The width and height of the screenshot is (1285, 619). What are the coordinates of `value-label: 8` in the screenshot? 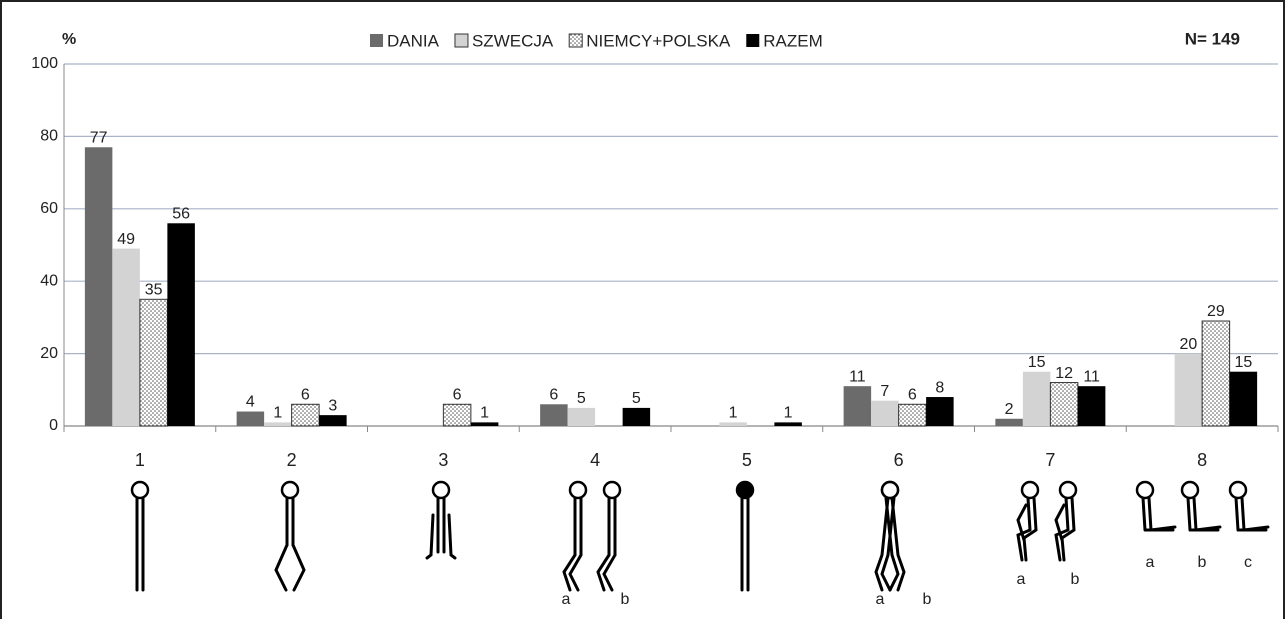 It's located at (939, 387).